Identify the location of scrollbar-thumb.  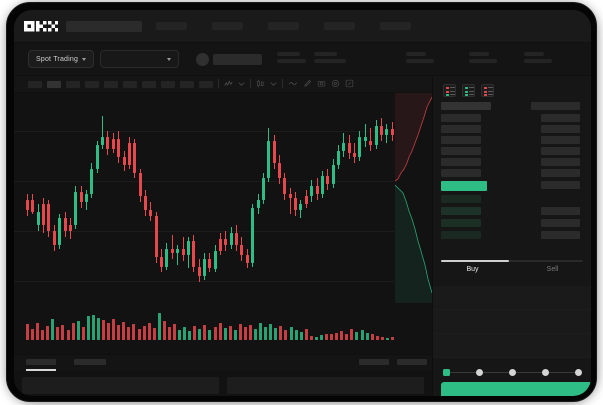
(475, 261).